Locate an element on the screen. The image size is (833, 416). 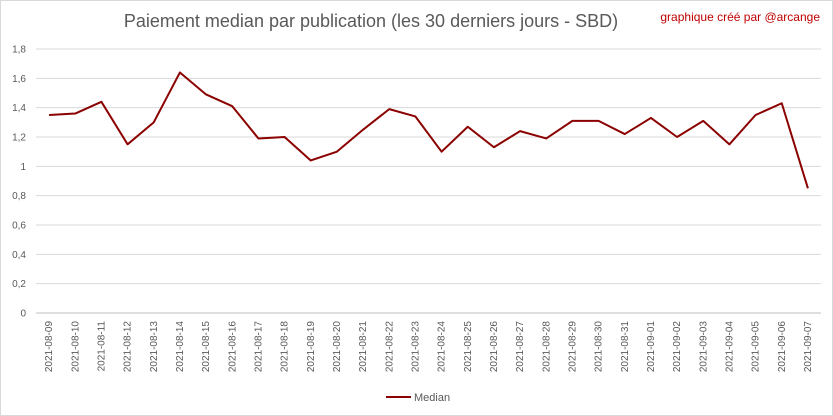
y-tick-label: 1,8 is located at coordinates (19, 50).